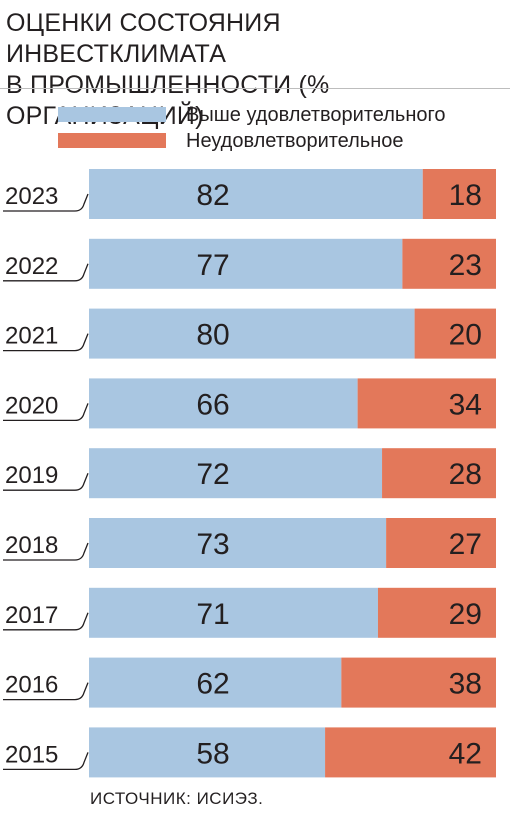 The height and width of the screenshot is (822, 510). Describe the element at coordinates (168, 100) in the screenshot. I see `chart-title-line-2: В ПРОМЫШЛЕННОСТИ (% ОРГАНИЗАЦИЙ)` at that location.